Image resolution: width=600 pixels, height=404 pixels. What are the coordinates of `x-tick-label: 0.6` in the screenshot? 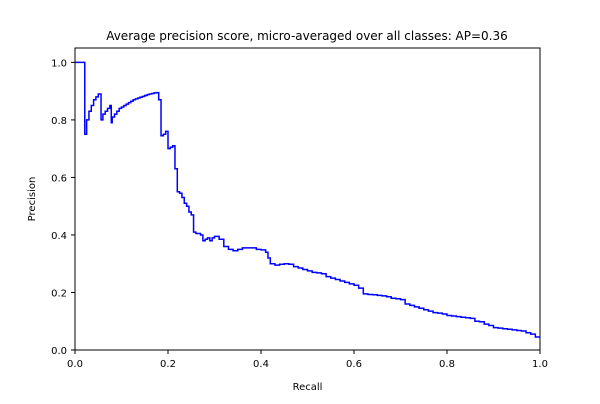 It's located at (354, 364).